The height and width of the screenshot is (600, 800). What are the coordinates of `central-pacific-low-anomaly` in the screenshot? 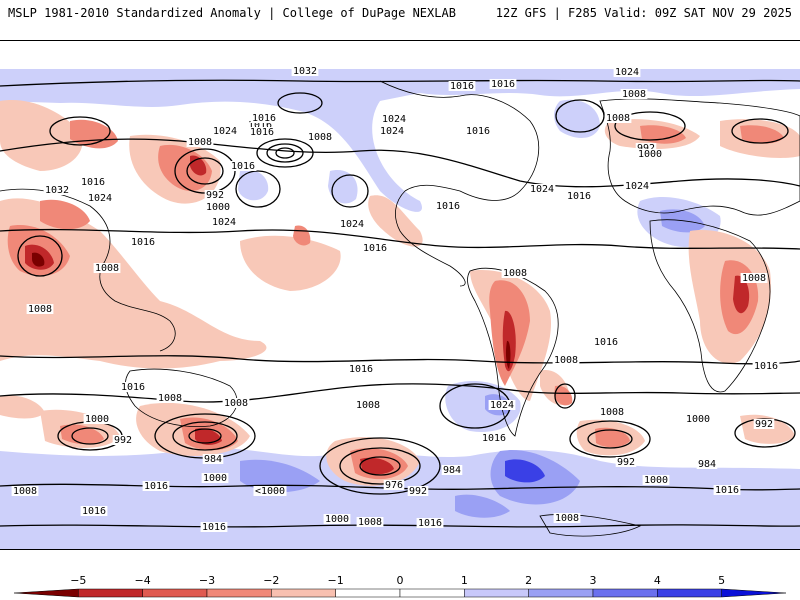 It's located at (290, 263).